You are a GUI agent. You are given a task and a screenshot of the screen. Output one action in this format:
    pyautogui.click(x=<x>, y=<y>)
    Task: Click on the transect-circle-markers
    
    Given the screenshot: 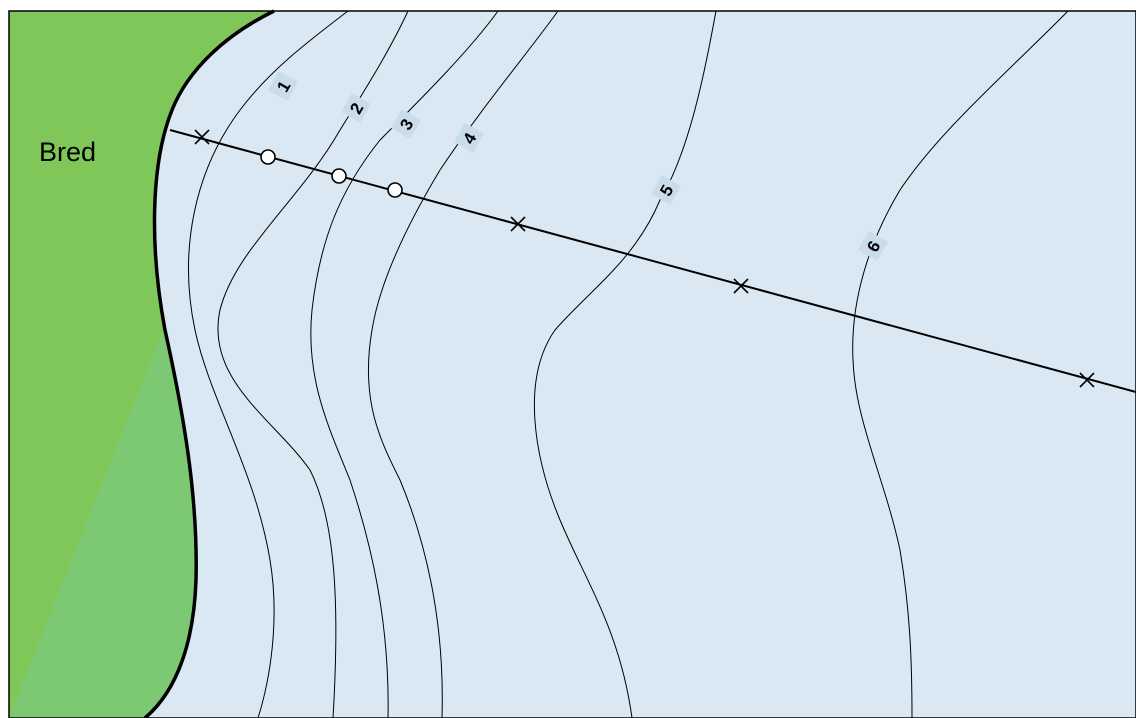 What is the action you would take?
    pyautogui.click(x=331, y=173)
    